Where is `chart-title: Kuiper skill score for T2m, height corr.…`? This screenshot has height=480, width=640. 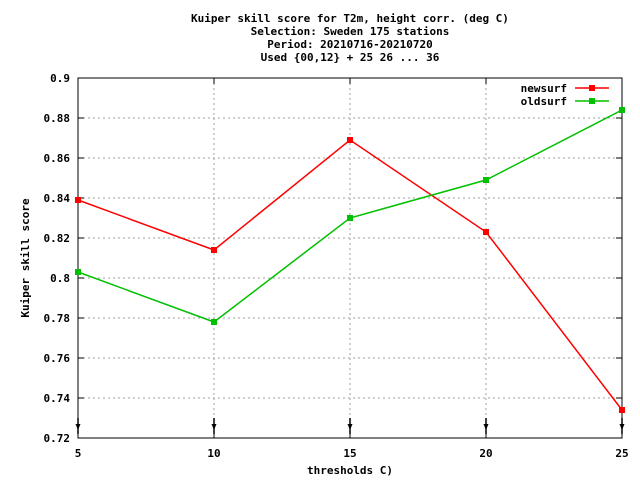 chart-title: Kuiper skill score for T2m, height corr.… is located at coordinates (350, 38).